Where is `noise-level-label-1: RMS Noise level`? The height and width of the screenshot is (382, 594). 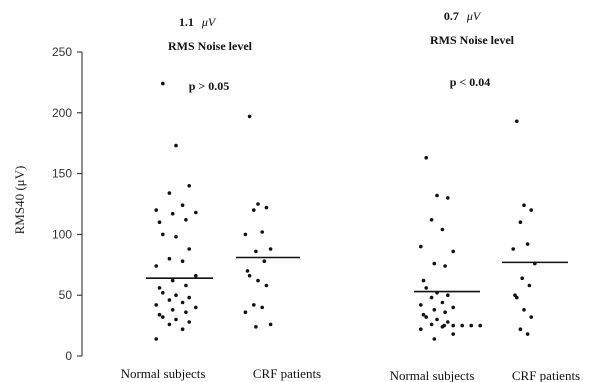 noise-level-label-1: RMS Noise level is located at coordinates (210, 46).